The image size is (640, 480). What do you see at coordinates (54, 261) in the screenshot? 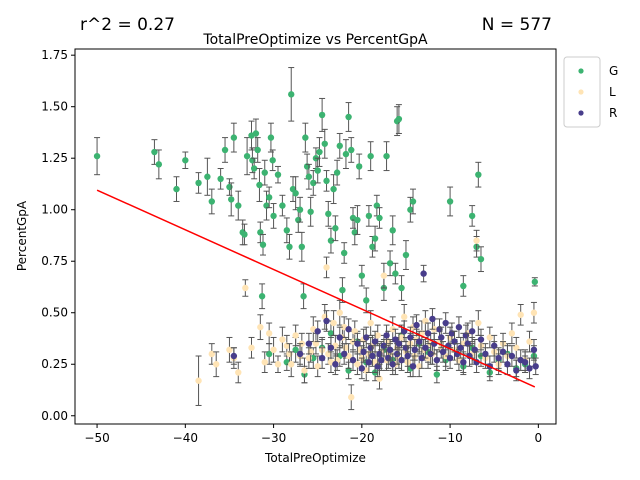
I see `y-tick-label: 0.75` at bounding box center [54, 261].